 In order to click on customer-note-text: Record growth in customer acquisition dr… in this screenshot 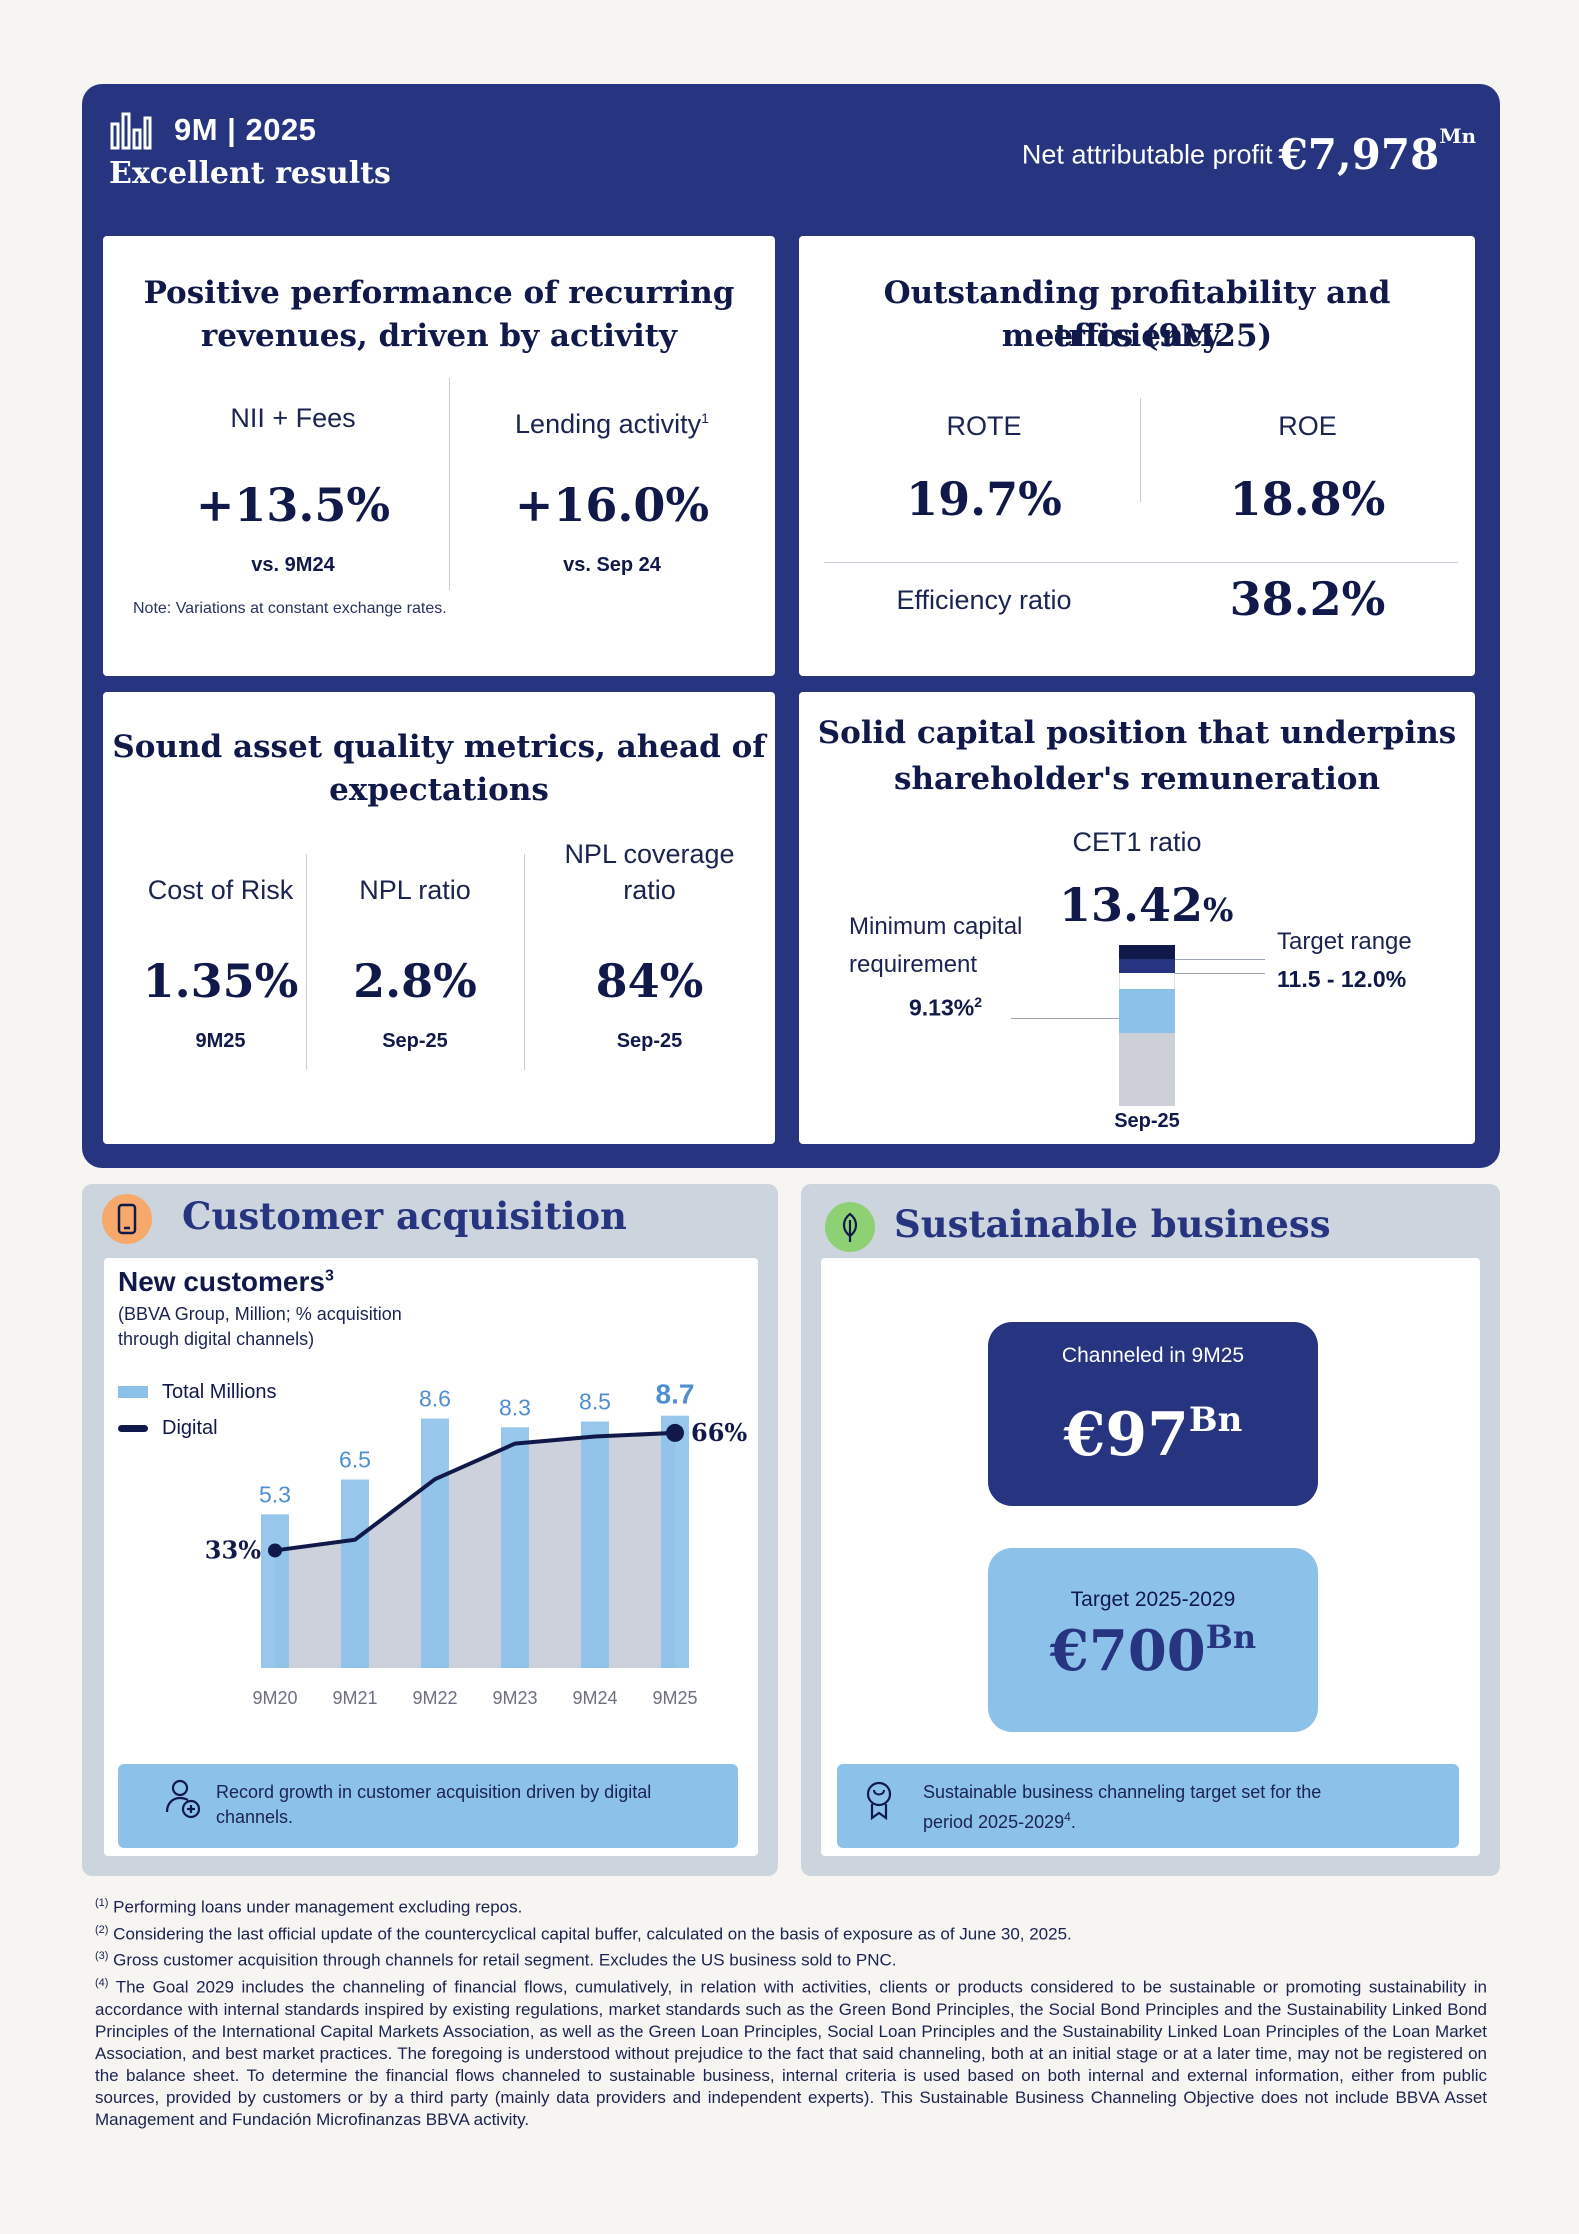, I will do `click(434, 1804)`.